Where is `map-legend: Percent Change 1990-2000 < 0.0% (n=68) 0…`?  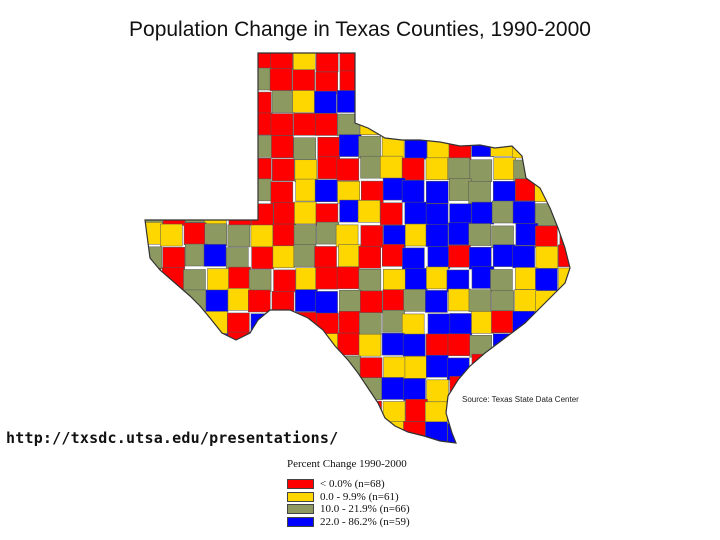
map-legend: Percent Change 1990-2000 < 0.0% (n=68) 0… is located at coordinates (382, 493).